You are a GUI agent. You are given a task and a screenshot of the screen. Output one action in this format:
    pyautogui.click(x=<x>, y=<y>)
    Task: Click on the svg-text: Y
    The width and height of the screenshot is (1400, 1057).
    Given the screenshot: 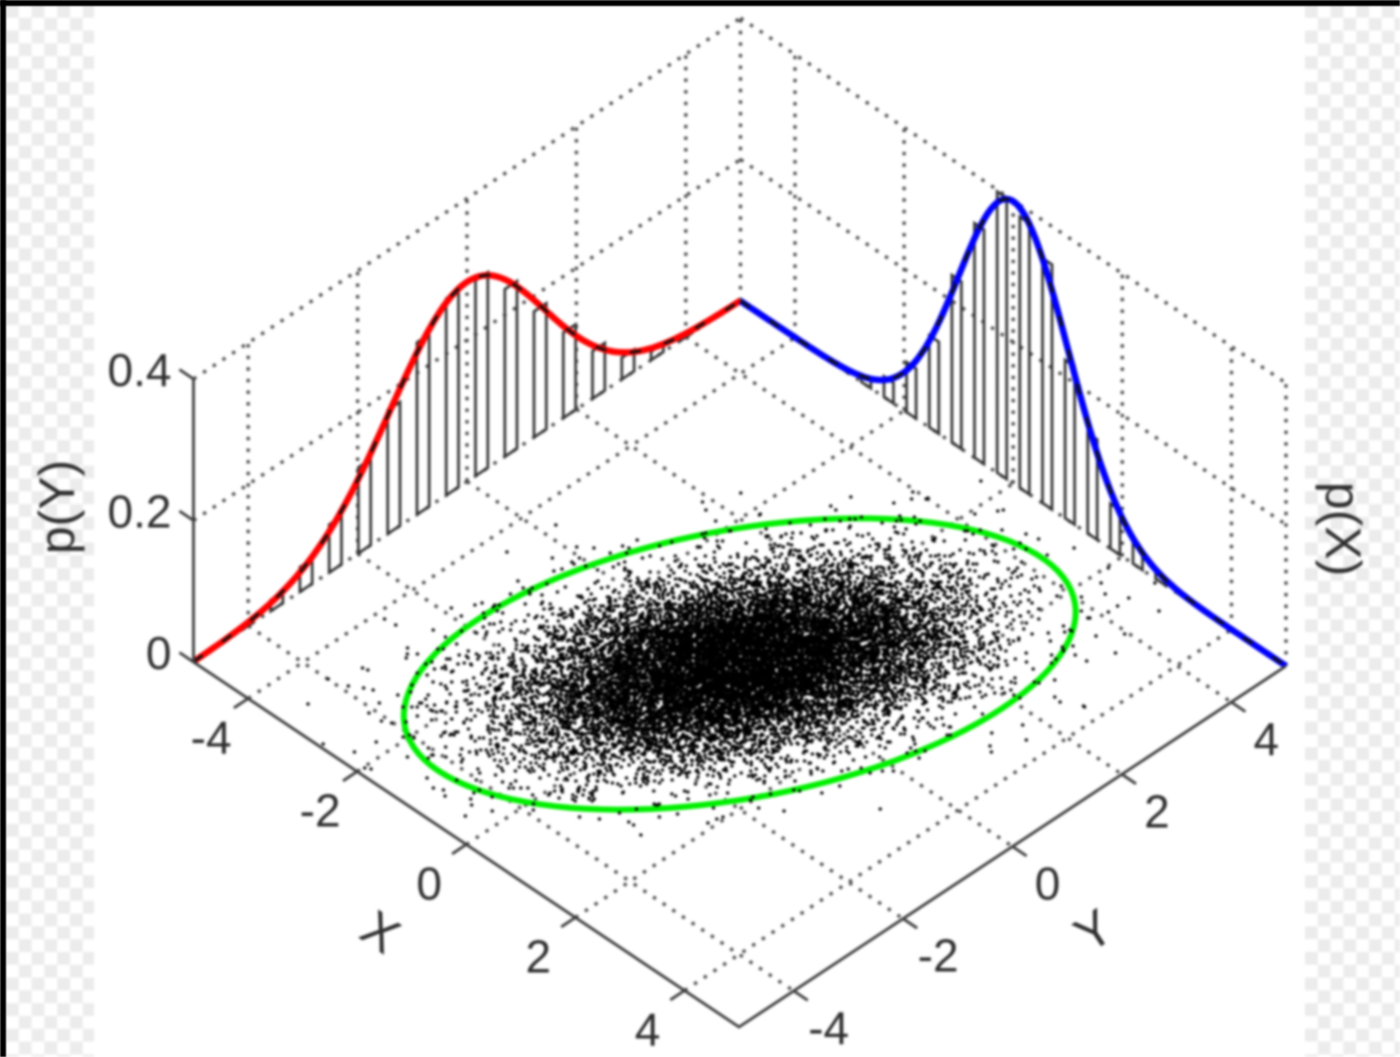 What is the action you would take?
    pyautogui.click(x=1093, y=930)
    